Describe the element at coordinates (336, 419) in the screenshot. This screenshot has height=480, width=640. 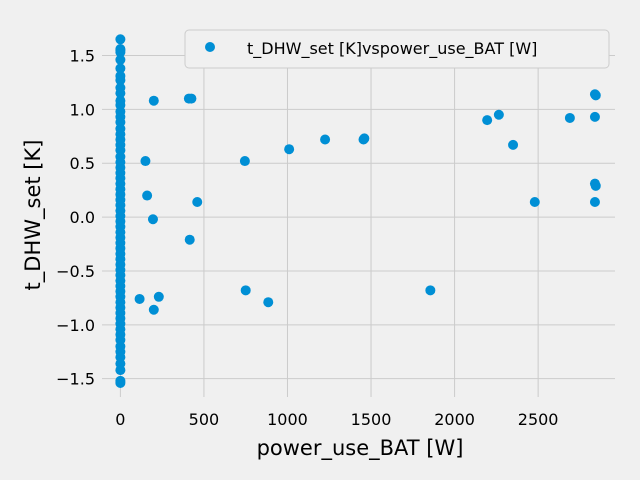
I see `x-tick-labels: 0 500 1000 1500 2000 2500` at that location.